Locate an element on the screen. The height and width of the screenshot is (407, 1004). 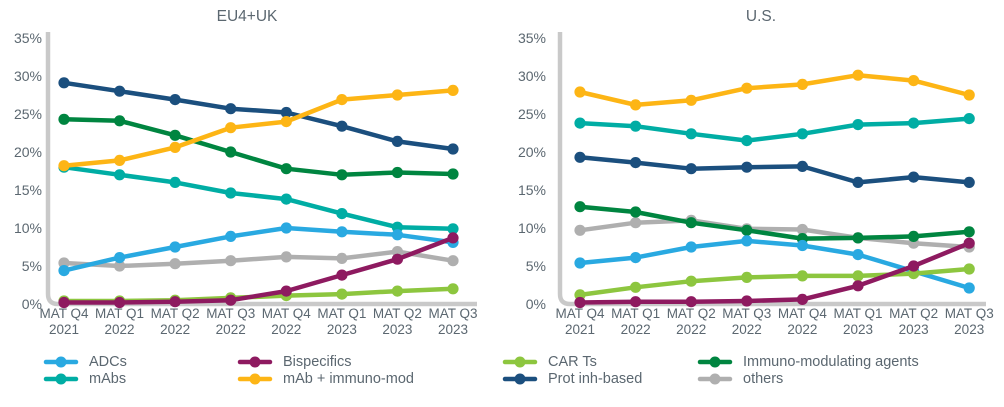
series-prot-inh-based is located at coordinates (774, 169).